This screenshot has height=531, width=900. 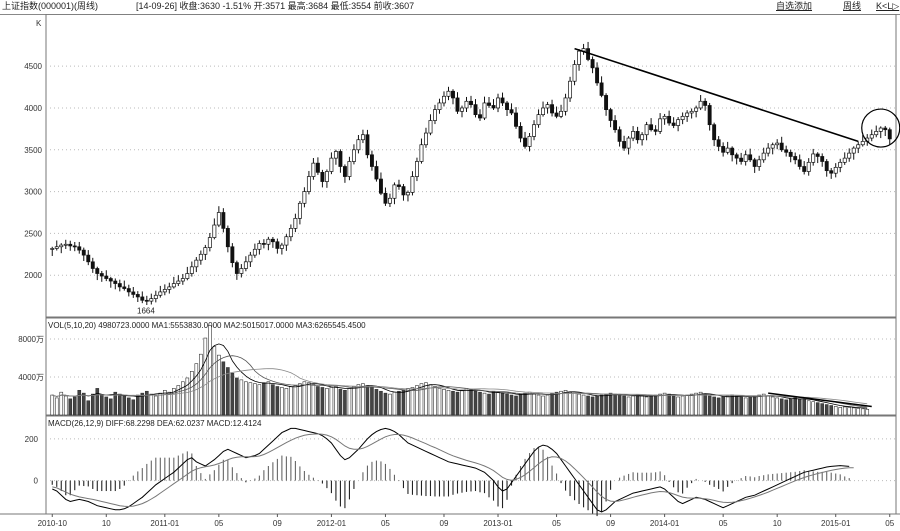 I want to click on nav-controls: K<L▷, so click(x=888, y=6).